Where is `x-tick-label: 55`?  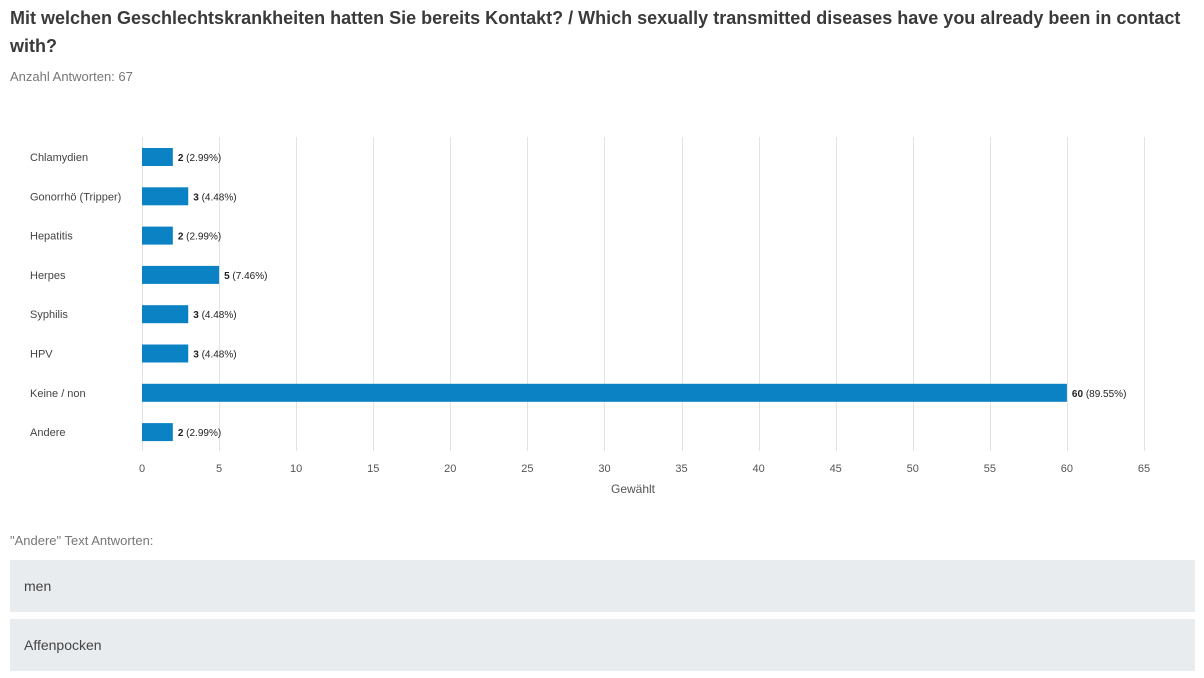 x-tick-label: 55 is located at coordinates (990, 469).